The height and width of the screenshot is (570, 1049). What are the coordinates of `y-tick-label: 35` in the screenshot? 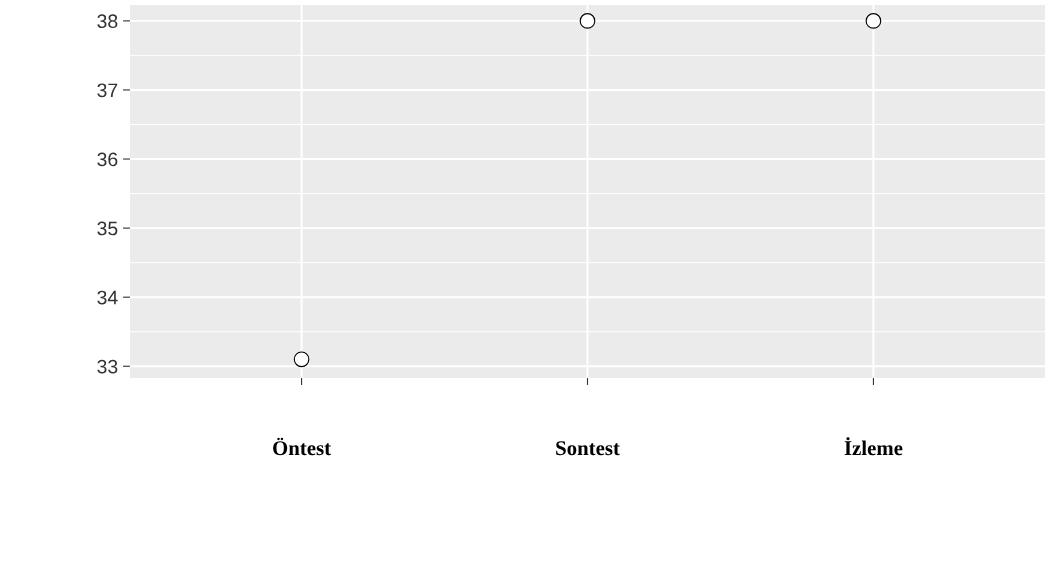 It's located at (107, 228).